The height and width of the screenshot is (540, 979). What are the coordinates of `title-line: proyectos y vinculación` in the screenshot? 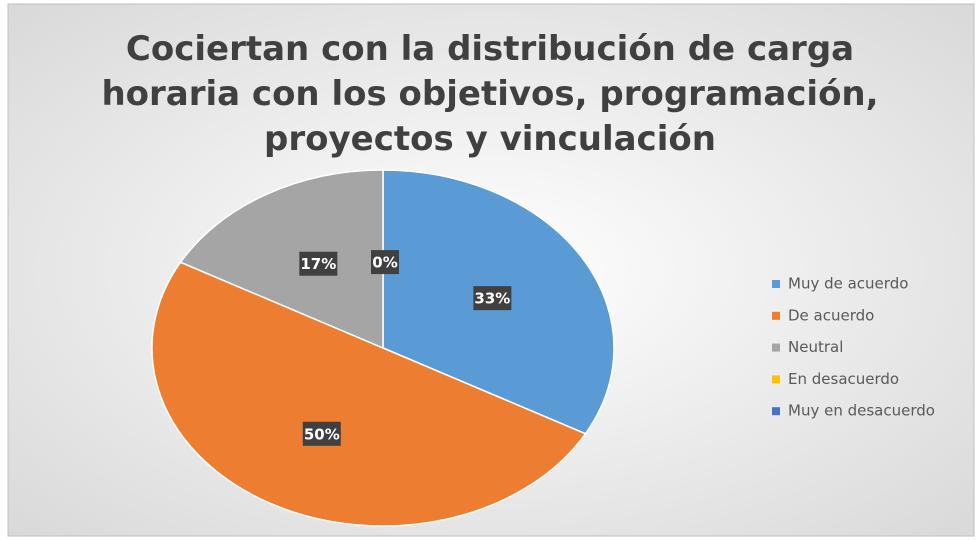 It's located at (490, 139).